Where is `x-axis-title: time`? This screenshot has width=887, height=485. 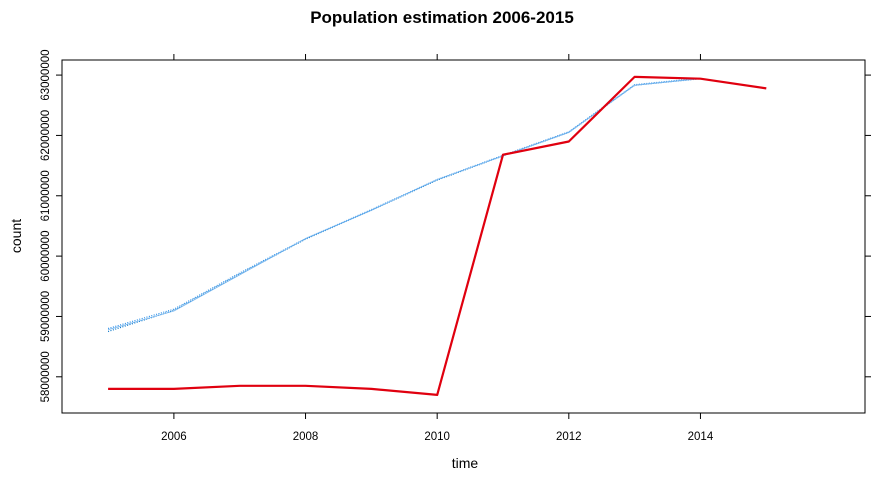
x-axis-title: time is located at coordinates (465, 463).